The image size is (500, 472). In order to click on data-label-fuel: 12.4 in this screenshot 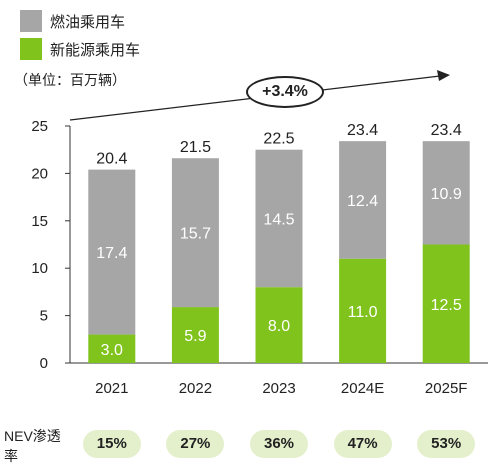, I will do `click(362, 201)`.